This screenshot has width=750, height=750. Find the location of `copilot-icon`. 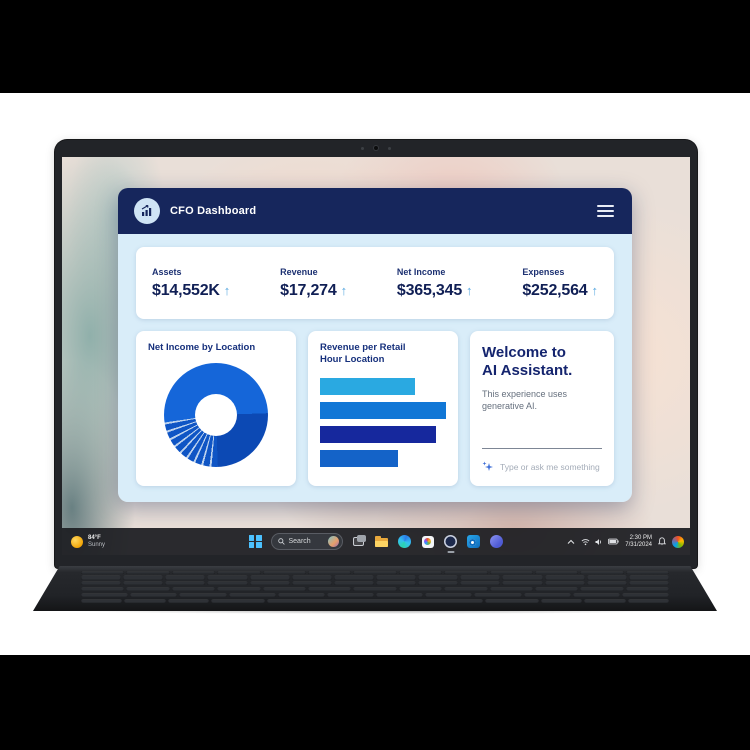

copilot-icon is located at coordinates (678, 541).